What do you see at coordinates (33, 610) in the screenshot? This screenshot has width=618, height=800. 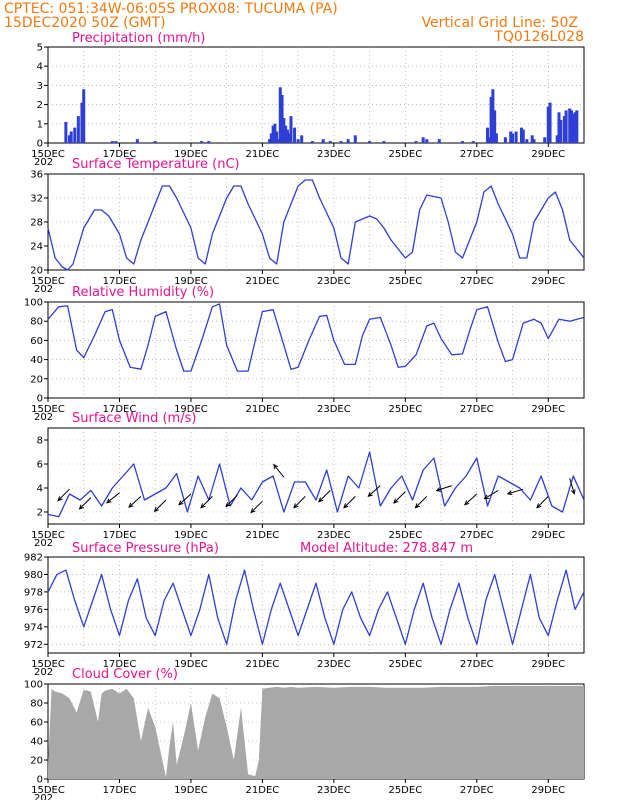 I see `pressure-ytick-label: 976` at bounding box center [33, 610].